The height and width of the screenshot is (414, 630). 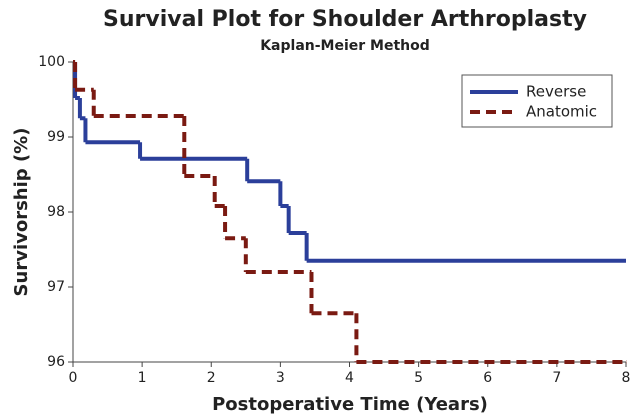 I want to click on y-tick-label: 98, so click(x=56, y=212).